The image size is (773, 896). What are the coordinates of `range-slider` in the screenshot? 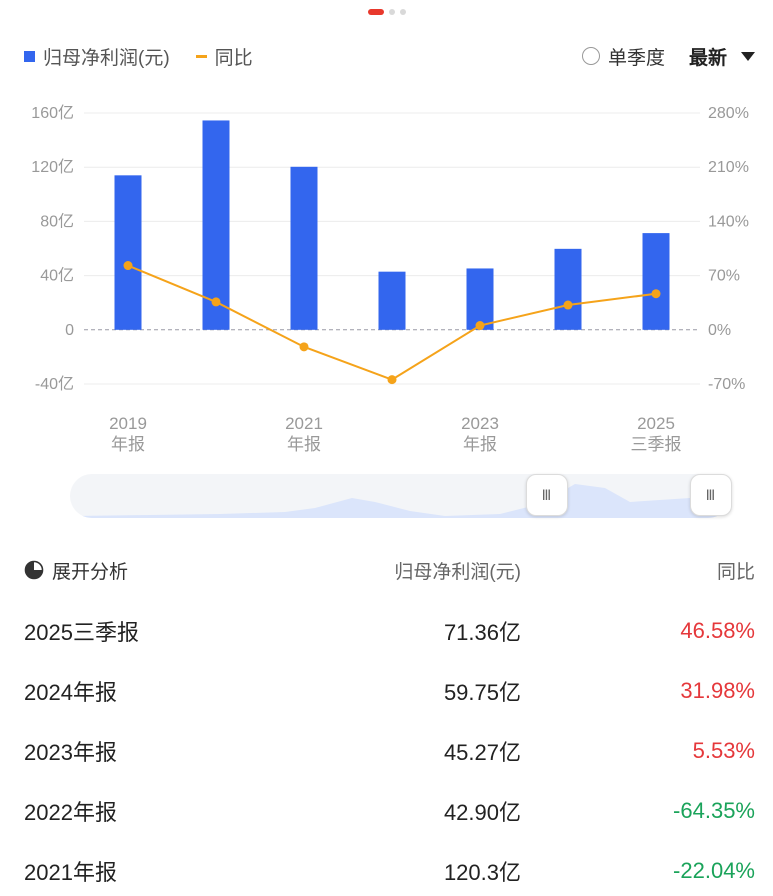 It's located at (400, 496).